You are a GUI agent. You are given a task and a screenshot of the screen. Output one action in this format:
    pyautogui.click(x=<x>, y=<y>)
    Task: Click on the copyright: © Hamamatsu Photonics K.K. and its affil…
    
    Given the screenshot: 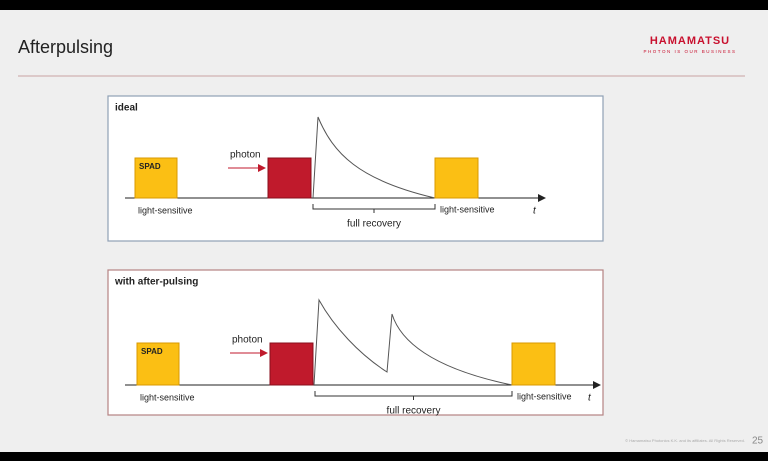 What is the action you would take?
    pyautogui.click(x=685, y=440)
    